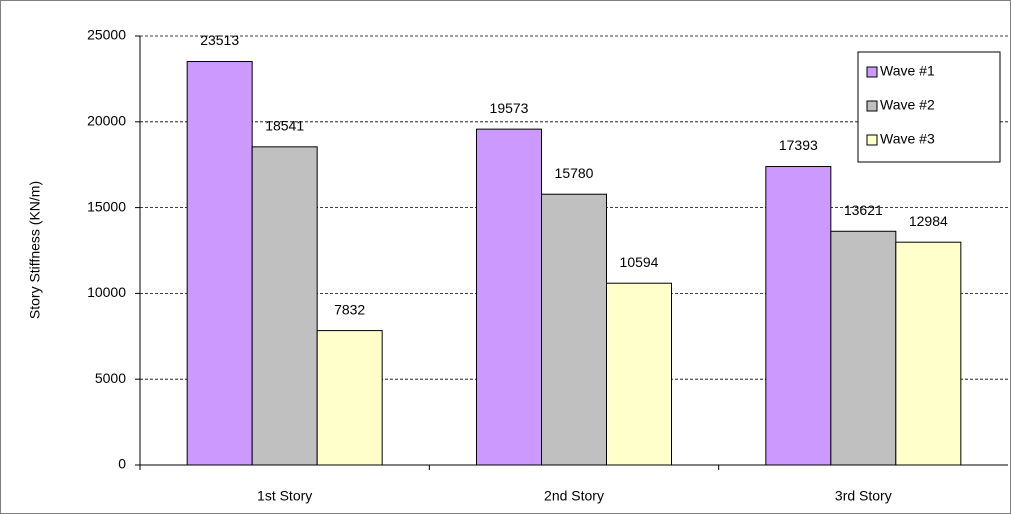  Describe the element at coordinates (907, 139) in the screenshot. I see `legend-label: Wave #3` at that location.